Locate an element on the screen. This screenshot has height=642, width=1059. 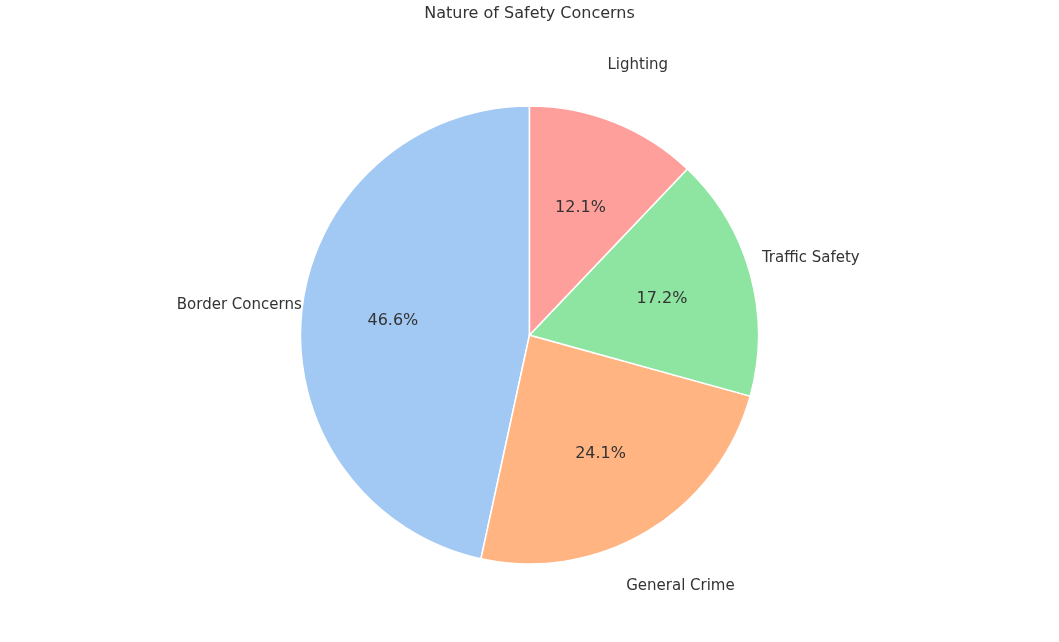
data-label: 17.2% is located at coordinates (662, 298).